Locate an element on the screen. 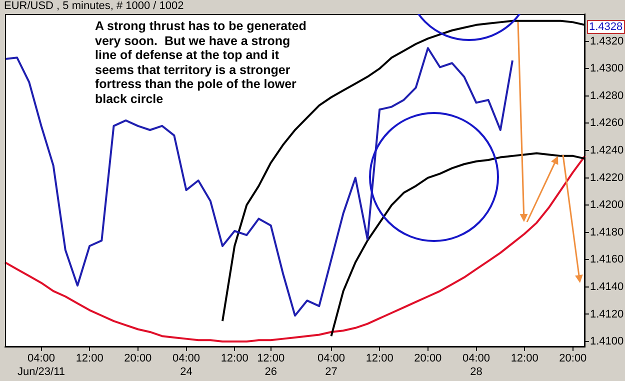  y-tick-label: 1.4300 is located at coordinates (607, 68).